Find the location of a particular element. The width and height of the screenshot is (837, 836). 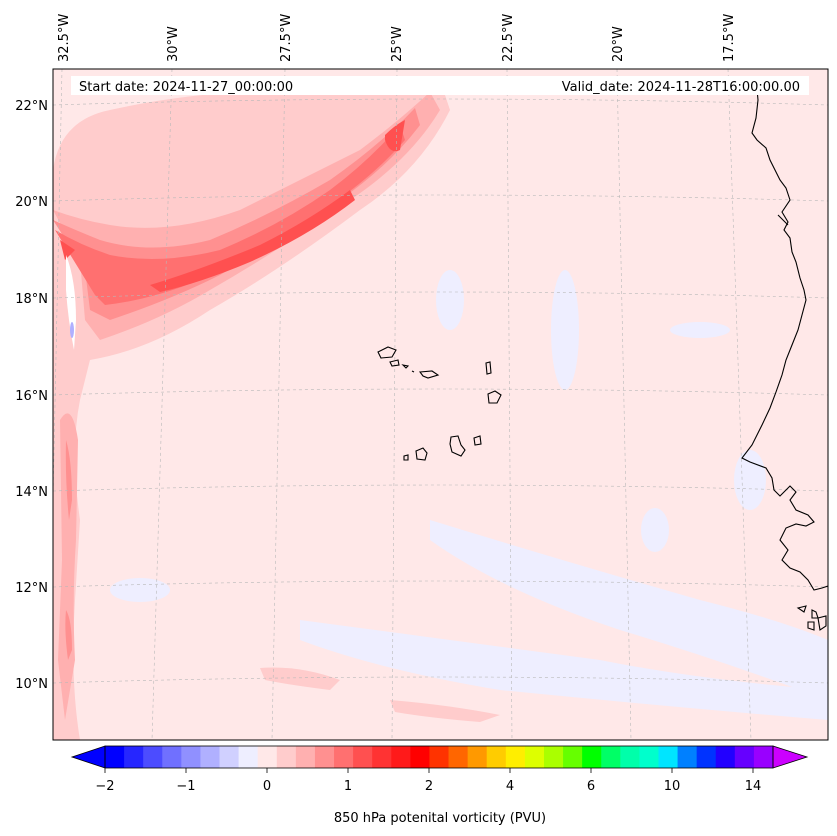

lon-label: 17.5°W is located at coordinates (729, 38).